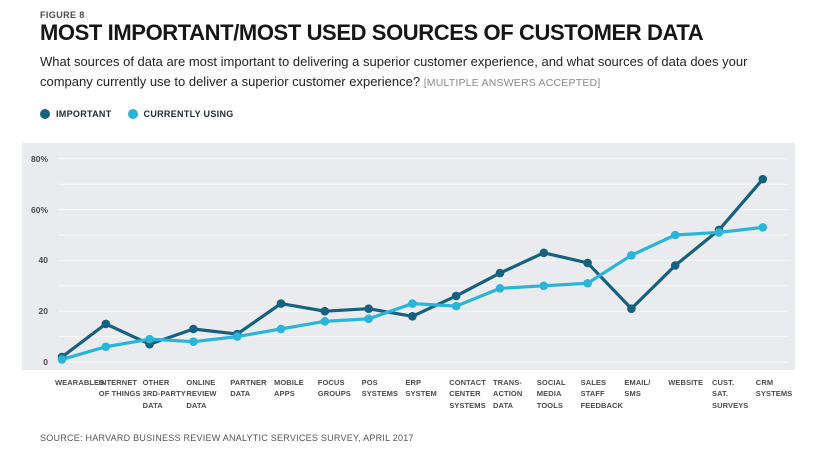  I want to click on x-tick-label: OTHER 3RD-PARTY DATA, so click(164, 394).